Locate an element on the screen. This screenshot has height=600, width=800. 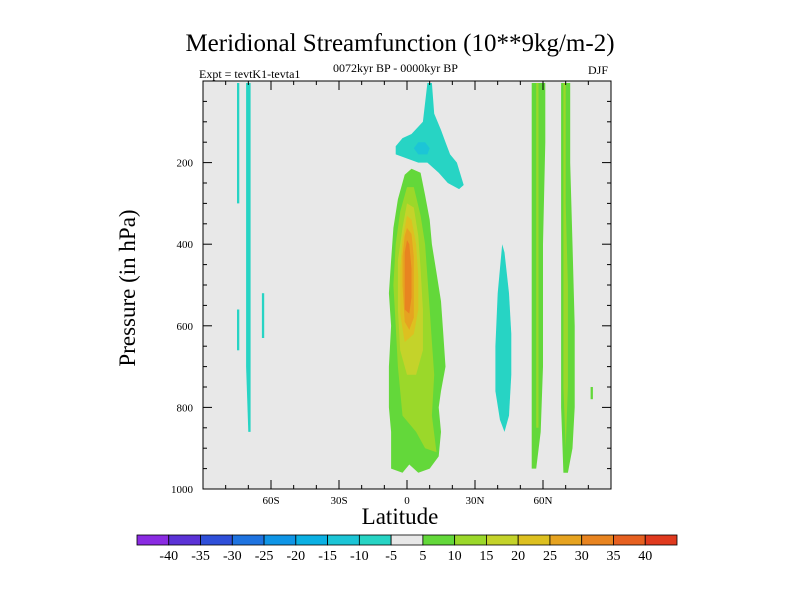
experiment-label: Expt = tevtK1-tevta1 is located at coordinates (250, 74).